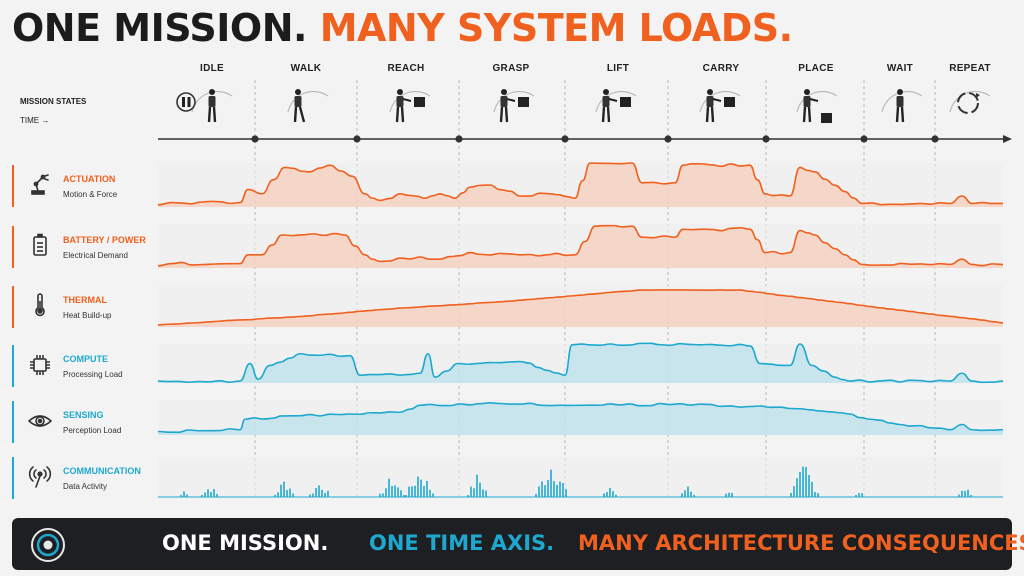 This screenshot has height=576, width=1024. Describe the element at coordinates (40, 184) in the screenshot. I see `robot-arm-icon` at that location.